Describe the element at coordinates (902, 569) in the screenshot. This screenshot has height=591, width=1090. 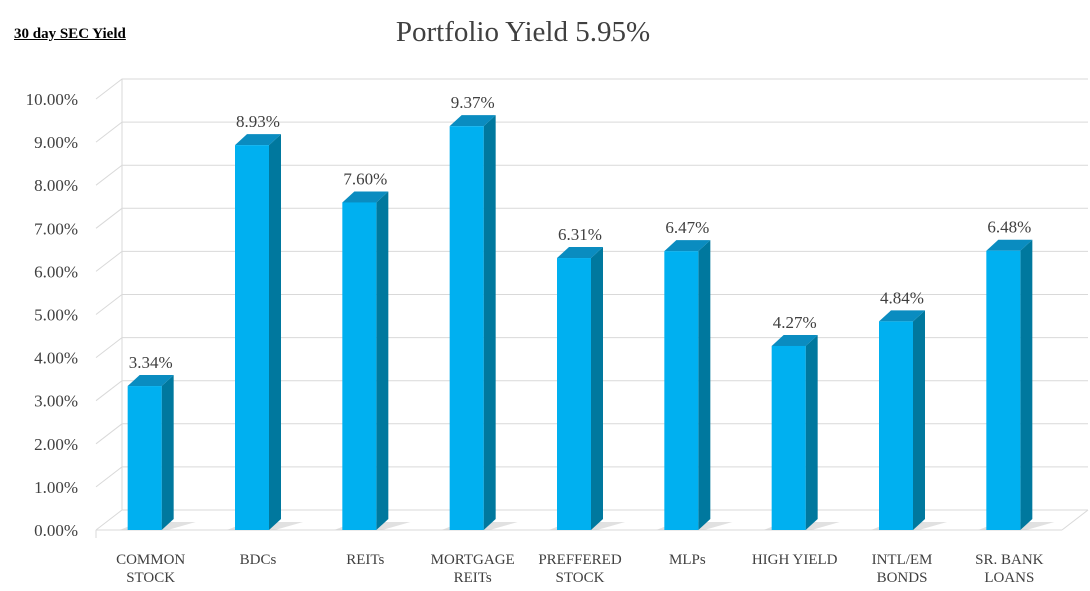
I see `category-label: INTL/EM BONDS` at that location.